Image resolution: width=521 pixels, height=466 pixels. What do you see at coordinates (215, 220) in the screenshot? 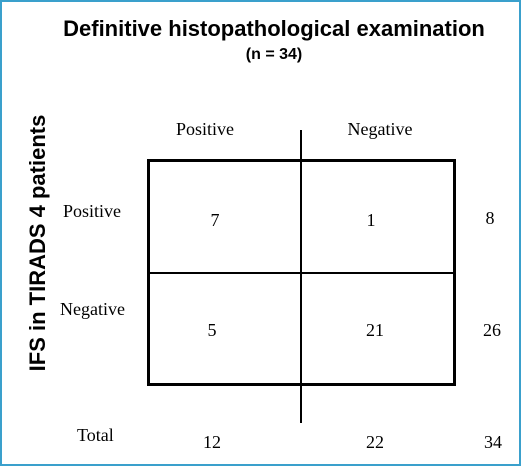
I see `cell-positive-positive: 7` at bounding box center [215, 220].